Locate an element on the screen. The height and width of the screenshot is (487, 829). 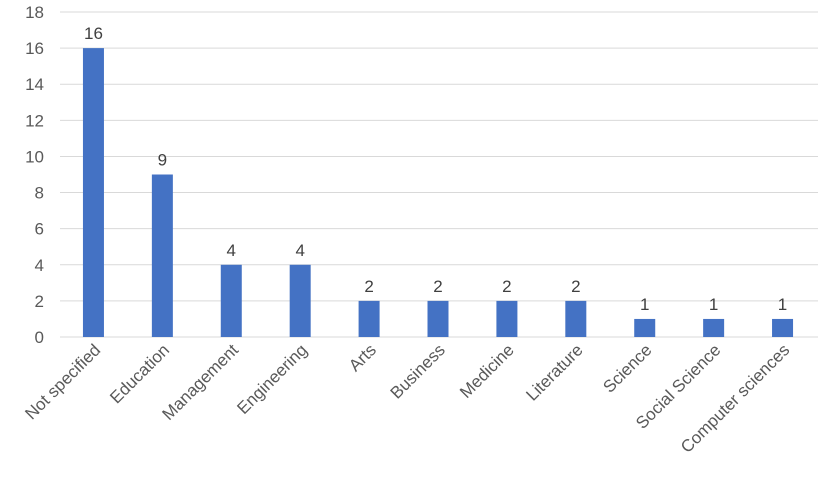
x-tick-label: Science is located at coordinates (627, 368).